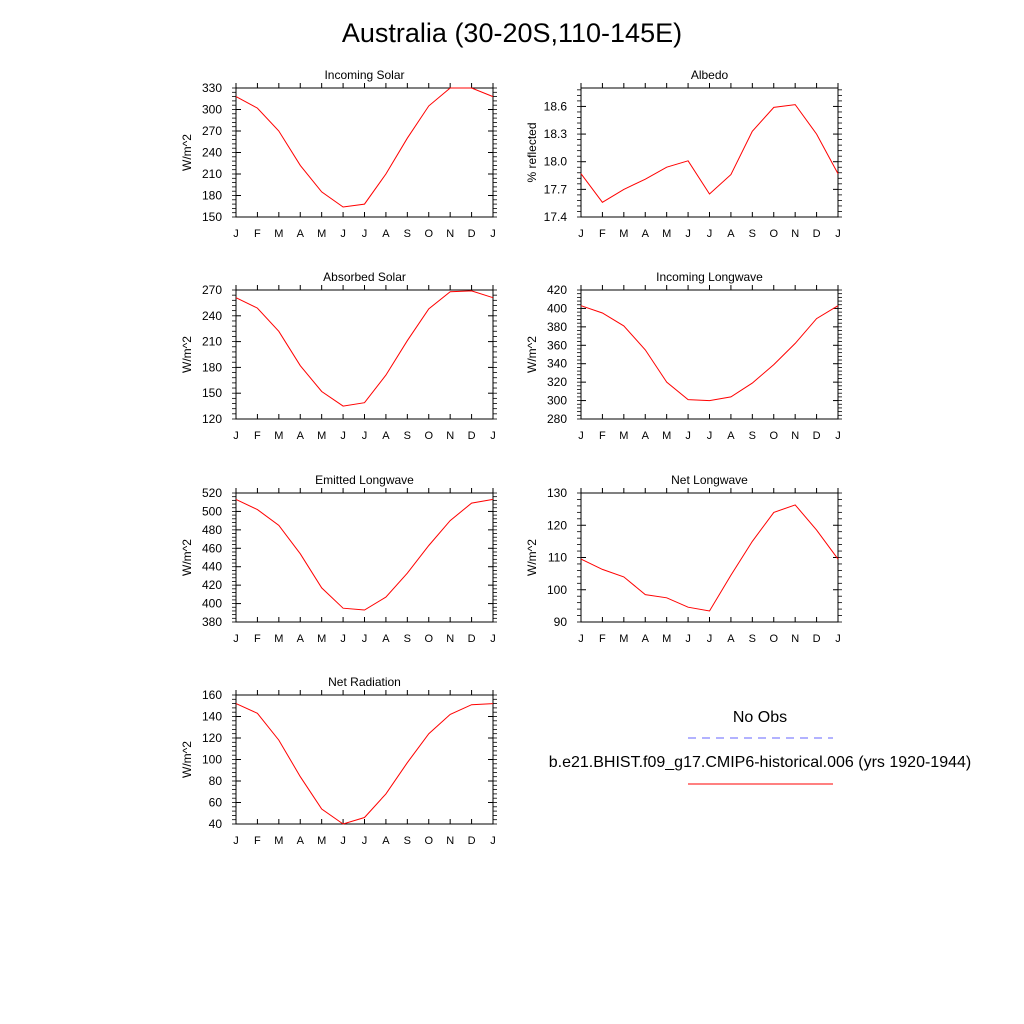  I want to click on panel-title: Absorbed Solar, so click(364, 277).